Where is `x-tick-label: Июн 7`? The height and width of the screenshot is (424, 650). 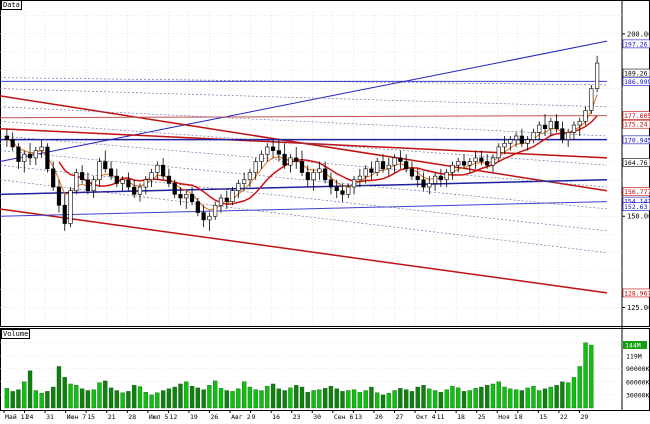 x-tick-label: Июн 7 is located at coordinates (77, 417).